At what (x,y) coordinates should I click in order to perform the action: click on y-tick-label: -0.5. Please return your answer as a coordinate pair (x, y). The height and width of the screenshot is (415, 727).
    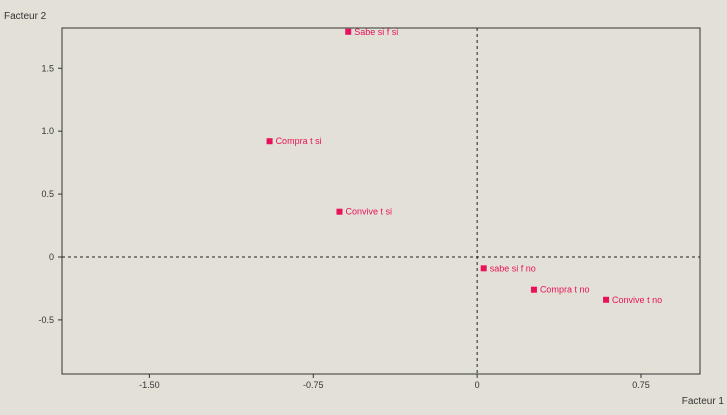
    Looking at the image, I should click on (46, 320).